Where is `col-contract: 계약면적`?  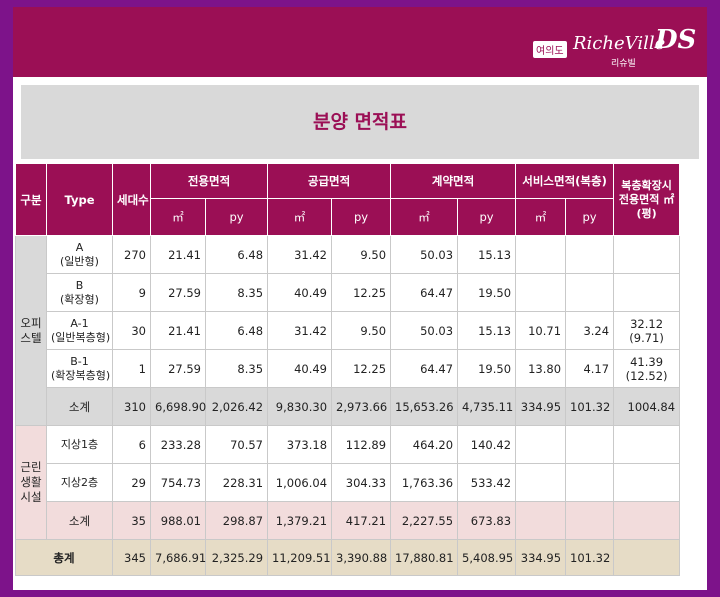 col-contract: 계약면적 is located at coordinates (453, 181).